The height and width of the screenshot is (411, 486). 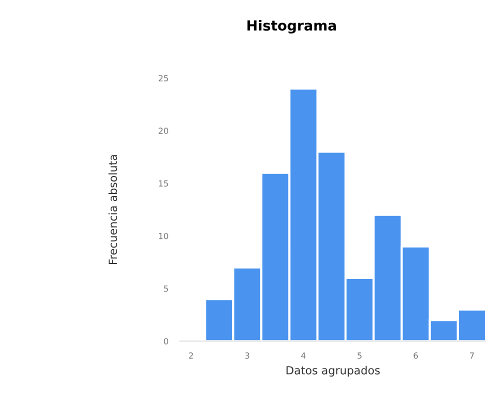 I want to click on x-axis-title: Datos agrupados, so click(x=333, y=371).